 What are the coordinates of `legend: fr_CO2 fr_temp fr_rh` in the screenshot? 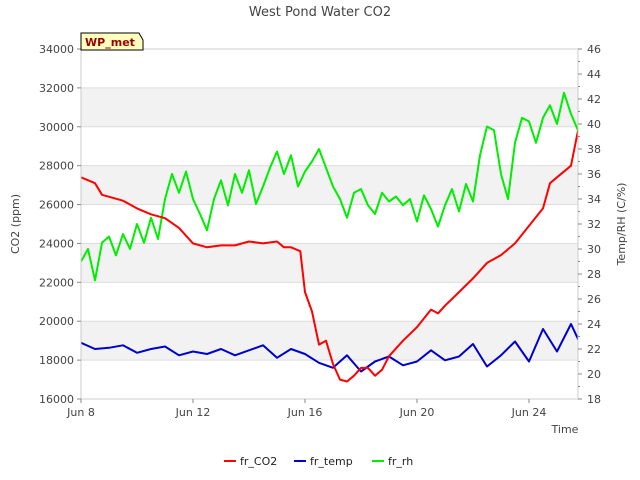 It's located at (318, 461).